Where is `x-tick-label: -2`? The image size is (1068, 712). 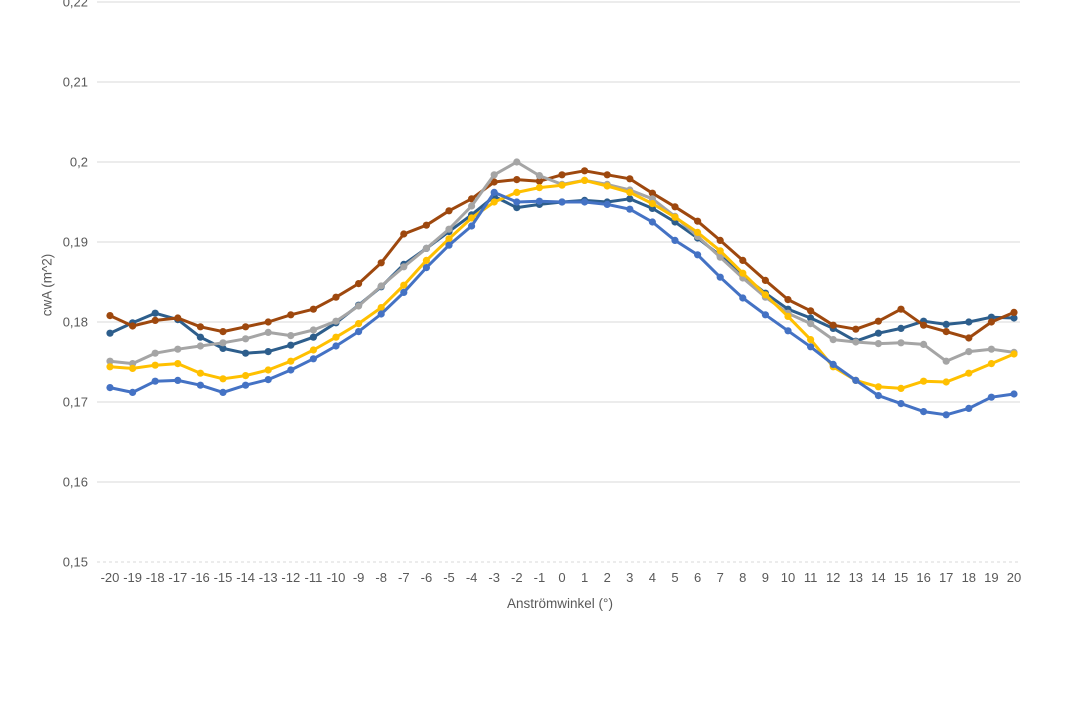 x-tick-label: -2 is located at coordinates (517, 577).